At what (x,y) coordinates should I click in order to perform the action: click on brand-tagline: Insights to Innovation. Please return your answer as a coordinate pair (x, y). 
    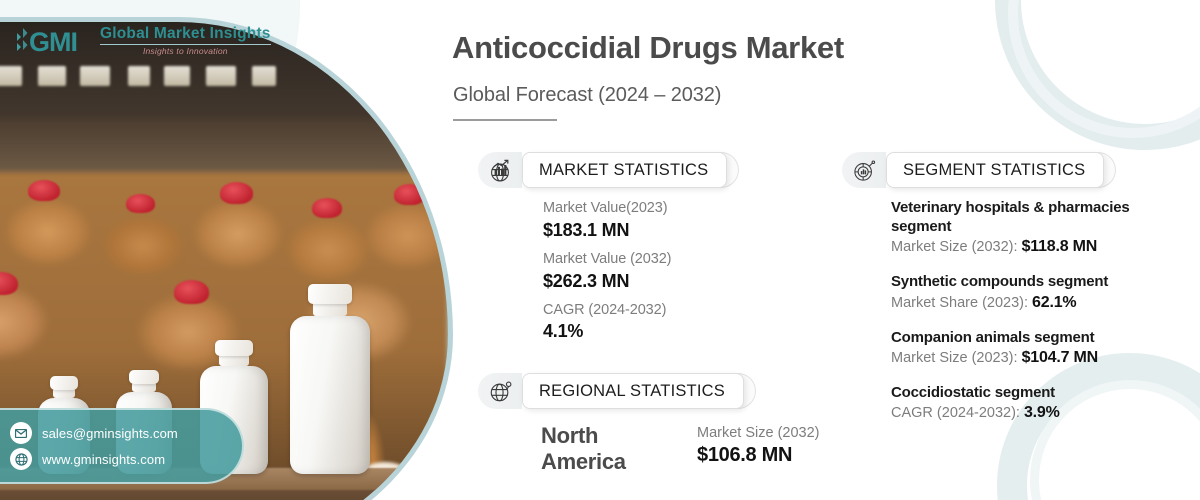
    Looking at the image, I should click on (185, 51).